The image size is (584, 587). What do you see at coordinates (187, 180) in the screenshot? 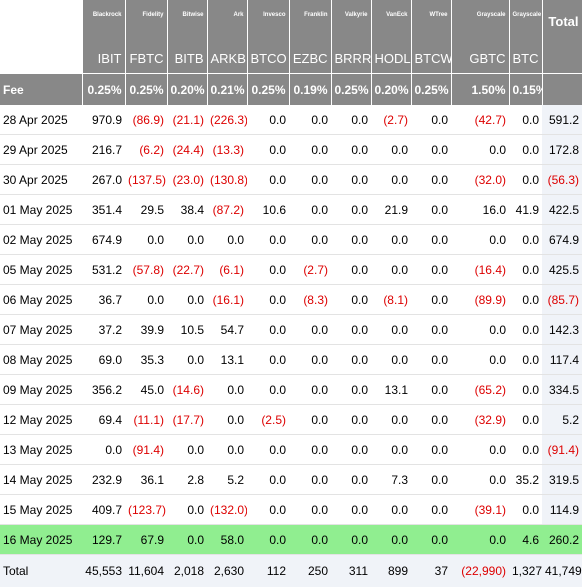
I see `flow-value: (23.0)` at bounding box center [187, 180].